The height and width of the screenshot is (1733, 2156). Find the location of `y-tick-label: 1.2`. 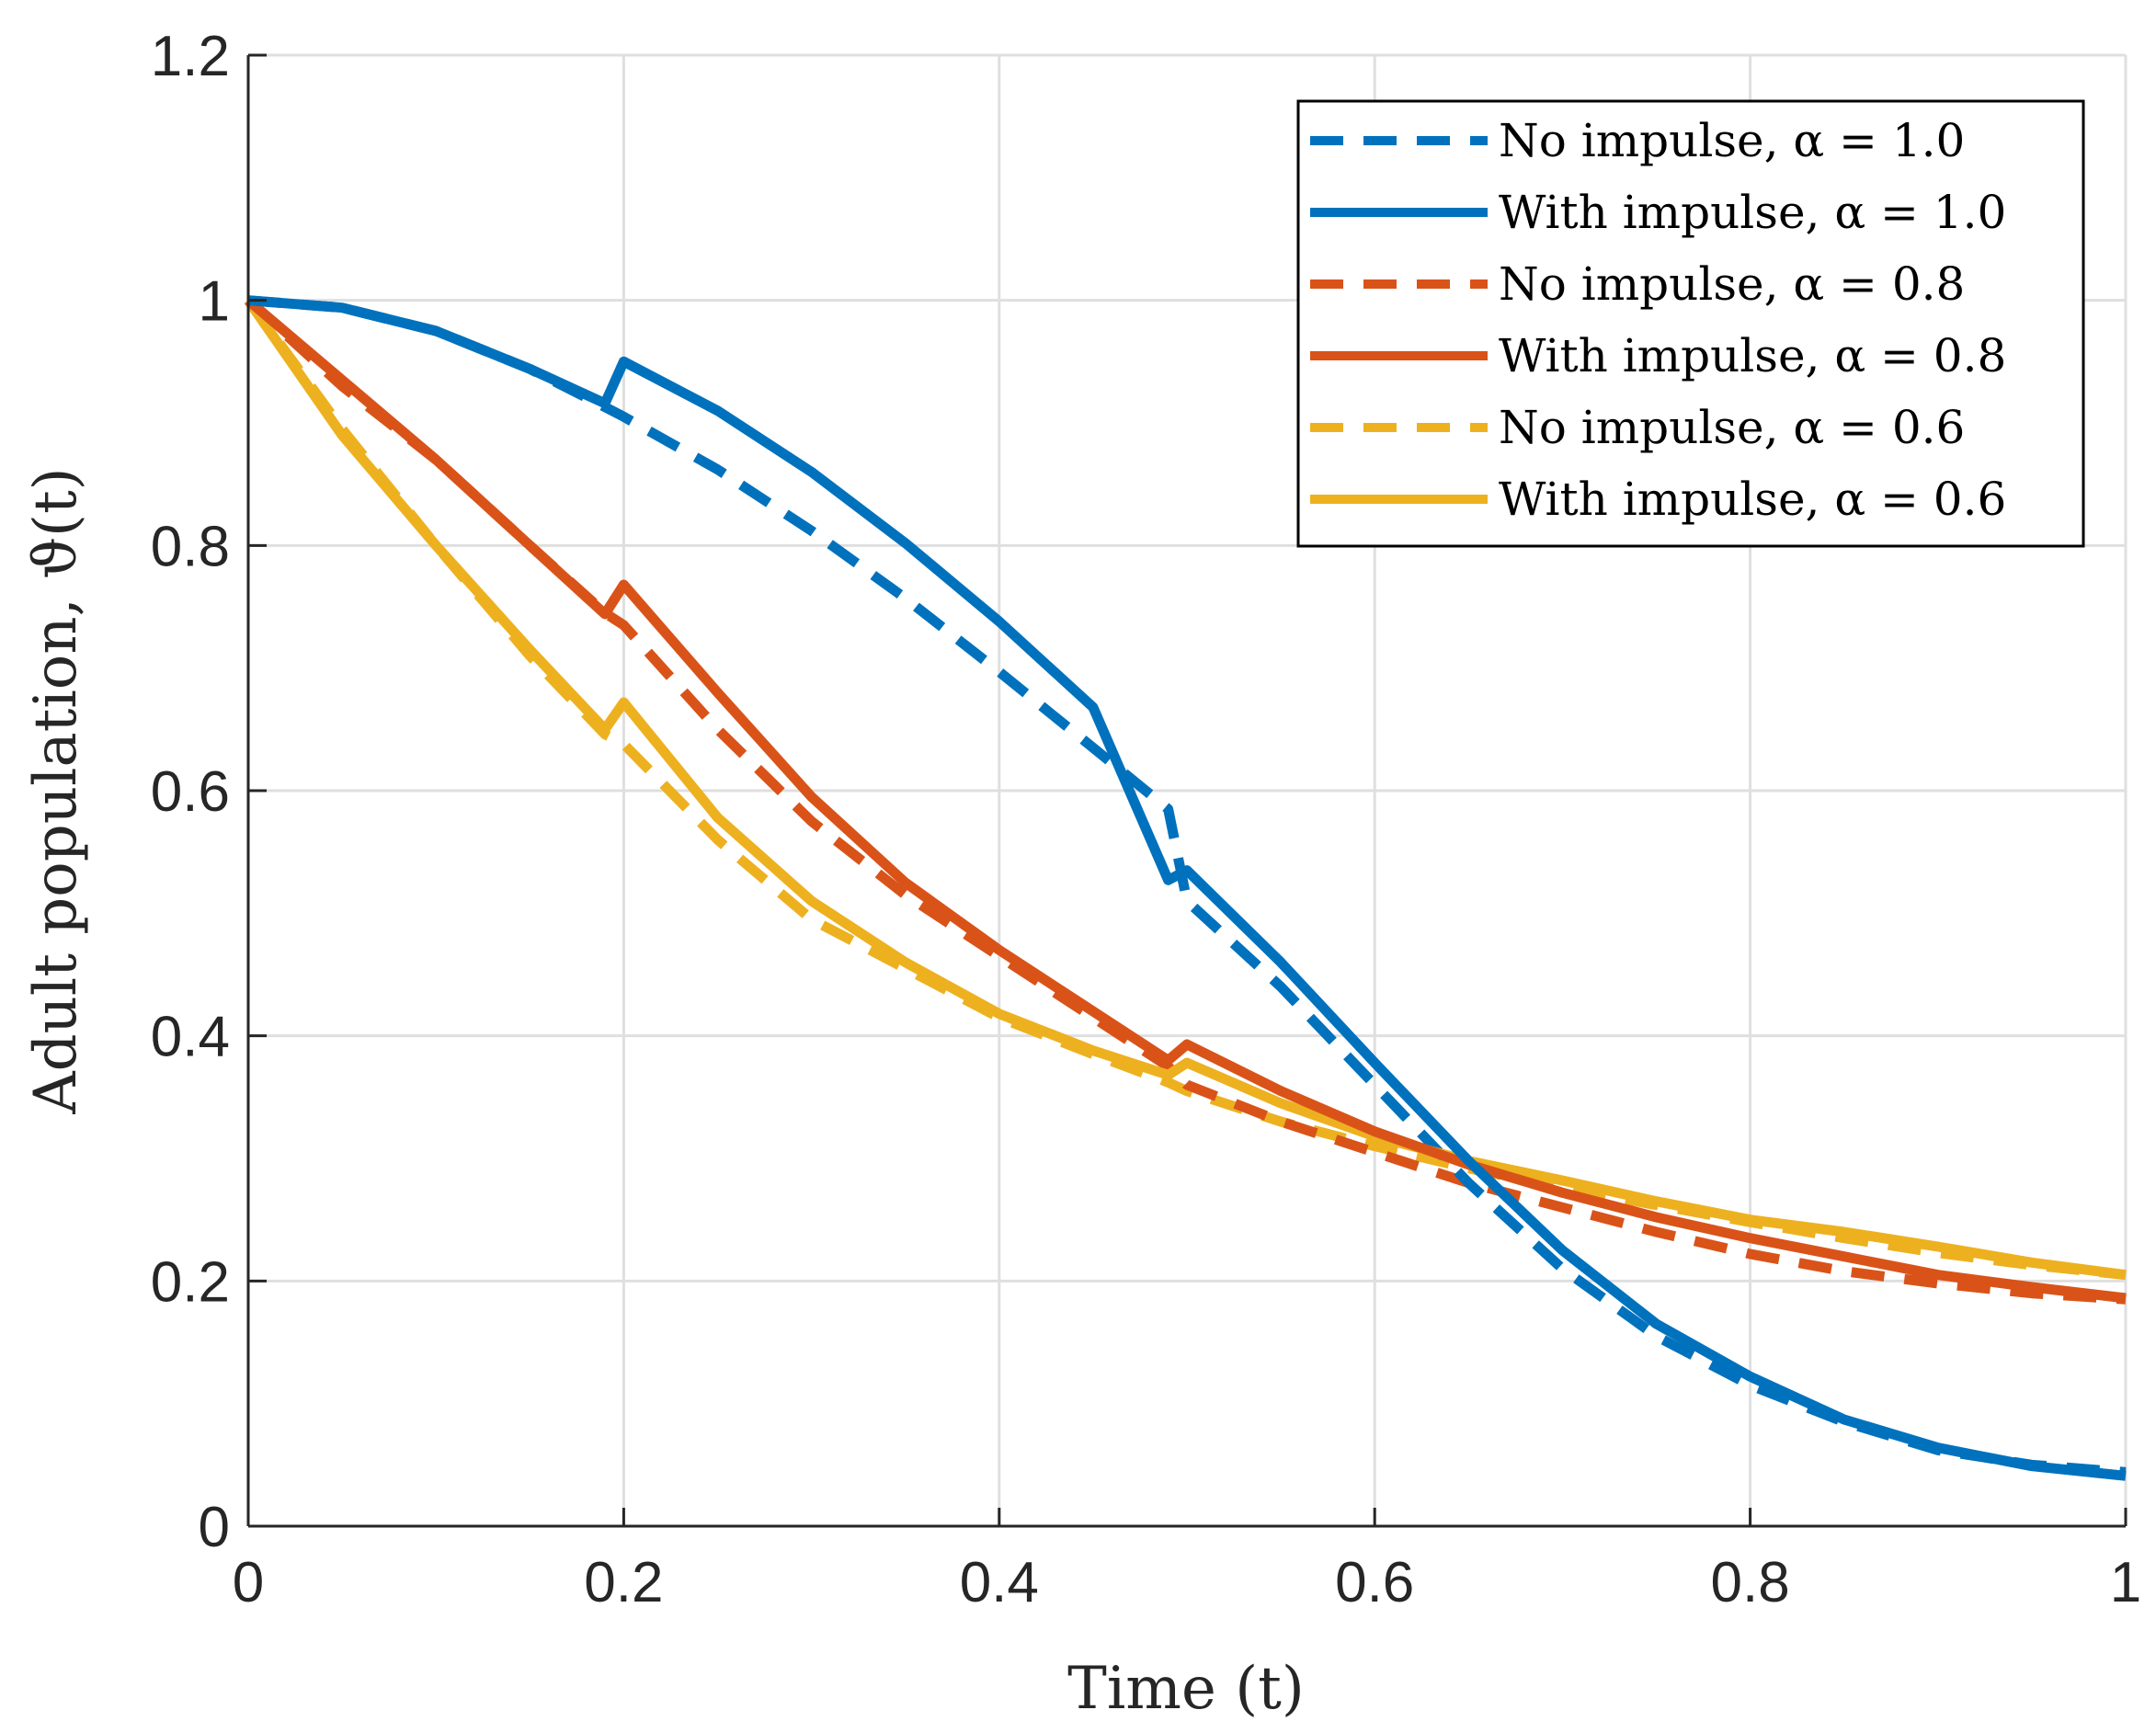

y-tick-label: 1.2 is located at coordinates (190, 56).